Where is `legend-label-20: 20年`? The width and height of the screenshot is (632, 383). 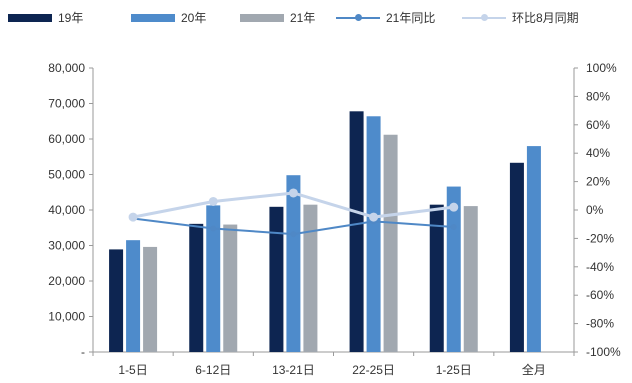
legend-label-20: 20年 is located at coordinates (194, 18).